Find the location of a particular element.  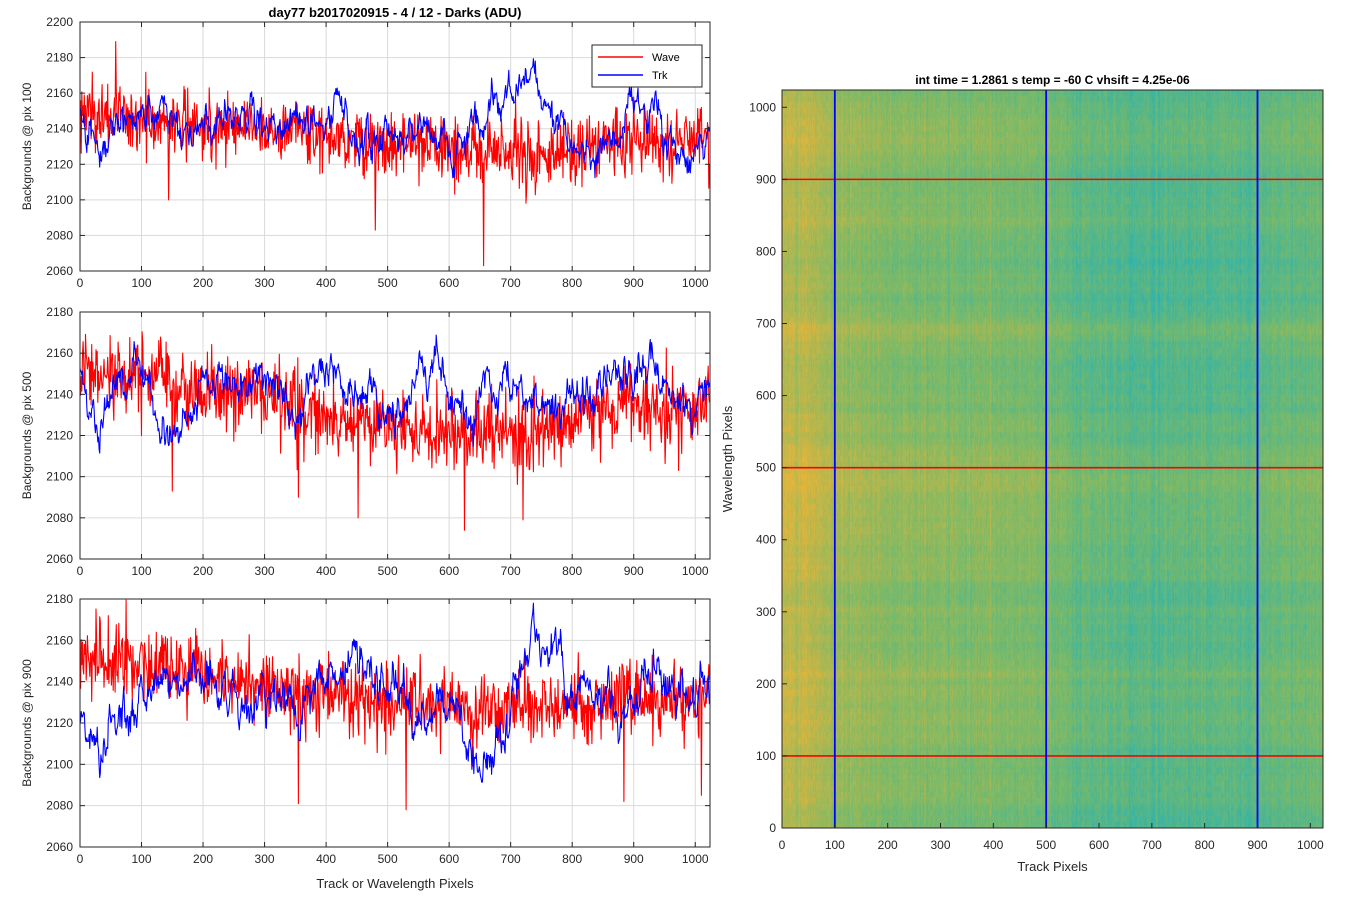

figure-title: day77 b2017020915 - 4 / 12 - Darks (ADU) is located at coordinates (395, 12).